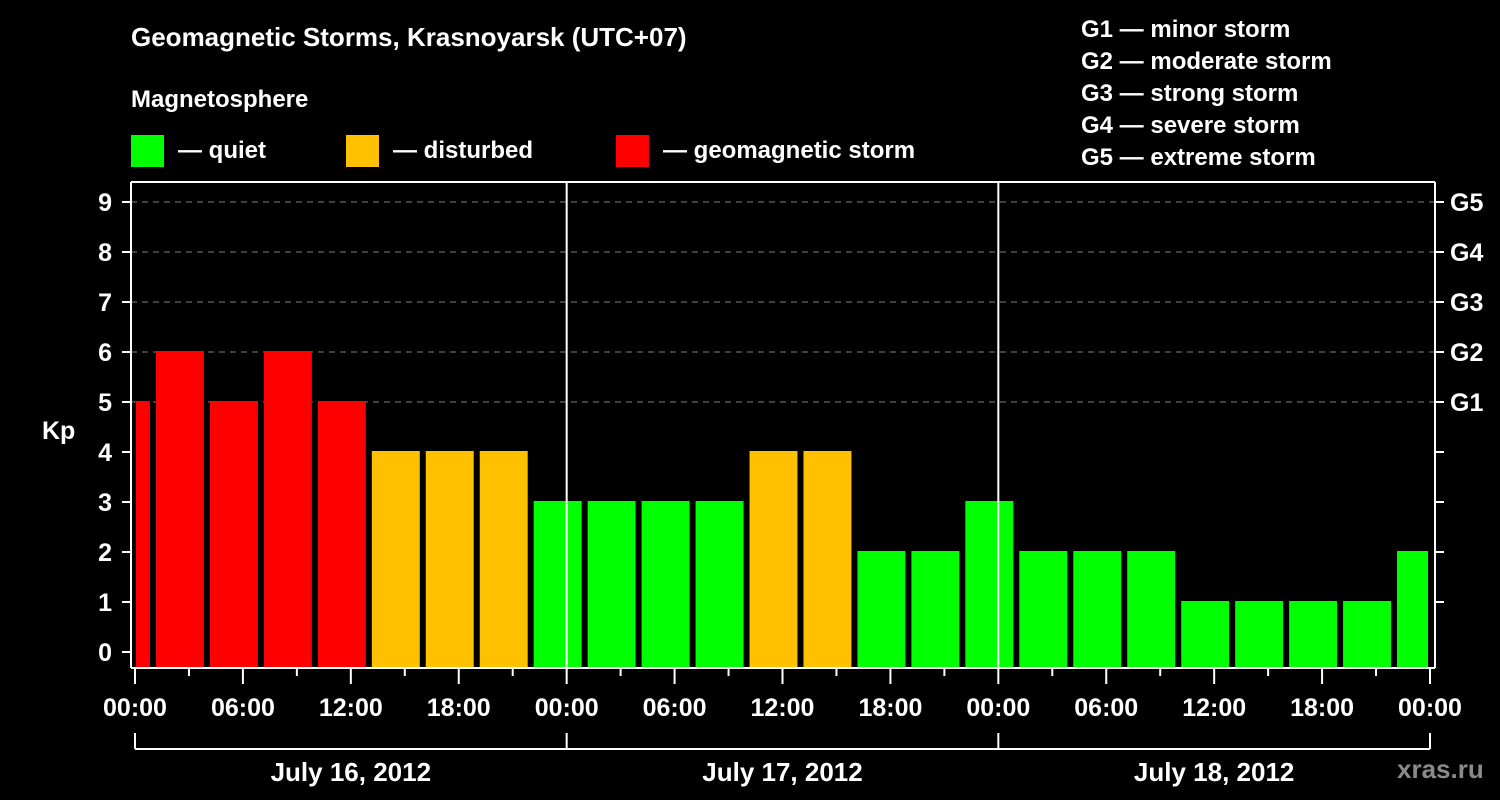 This screenshot has height=800, width=1500. What do you see at coordinates (362, 151) in the screenshot?
I see `disturbed-swatch-icon` at bounding box center [362, 151].